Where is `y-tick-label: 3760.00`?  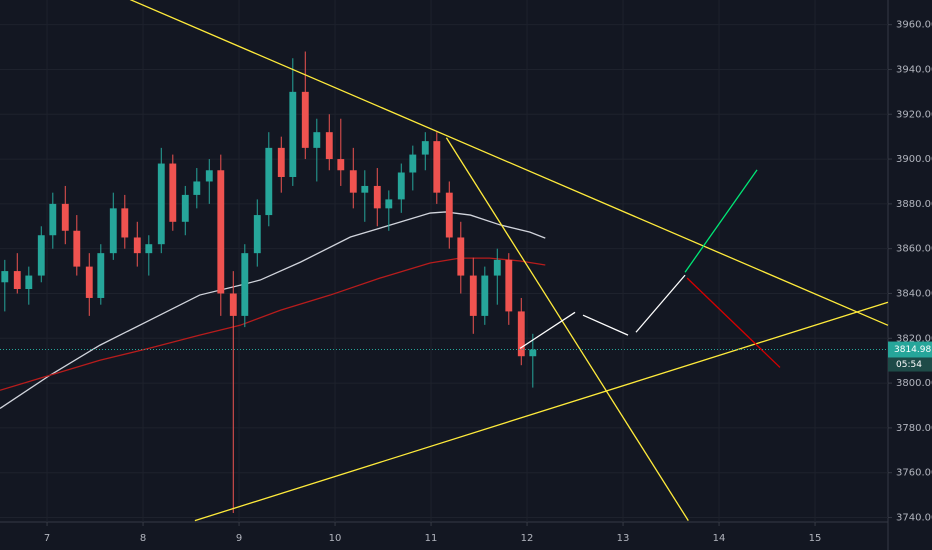
y-tick-label: 3760.00 is located at coordinates (914, 473).